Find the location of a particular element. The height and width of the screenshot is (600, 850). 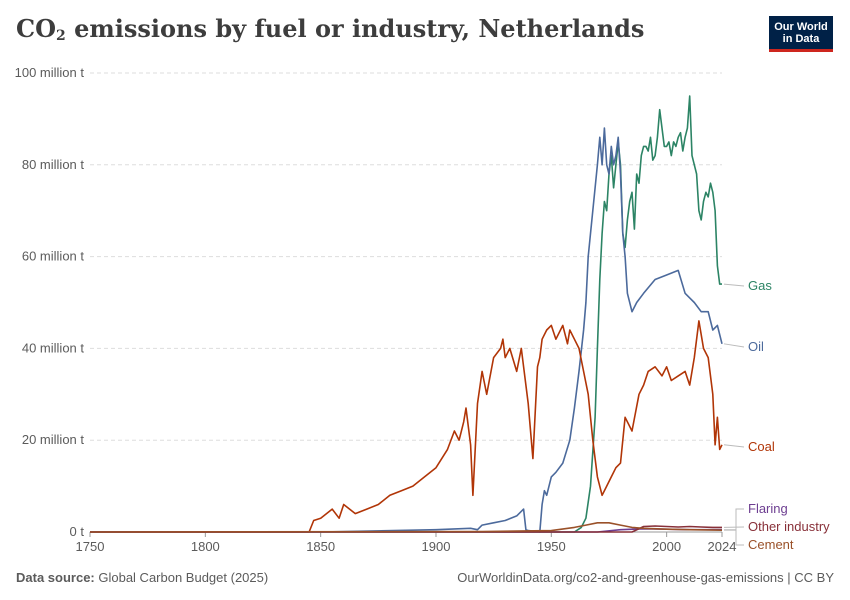

series-label-cement: Cement is located at coordinates (771, 544).